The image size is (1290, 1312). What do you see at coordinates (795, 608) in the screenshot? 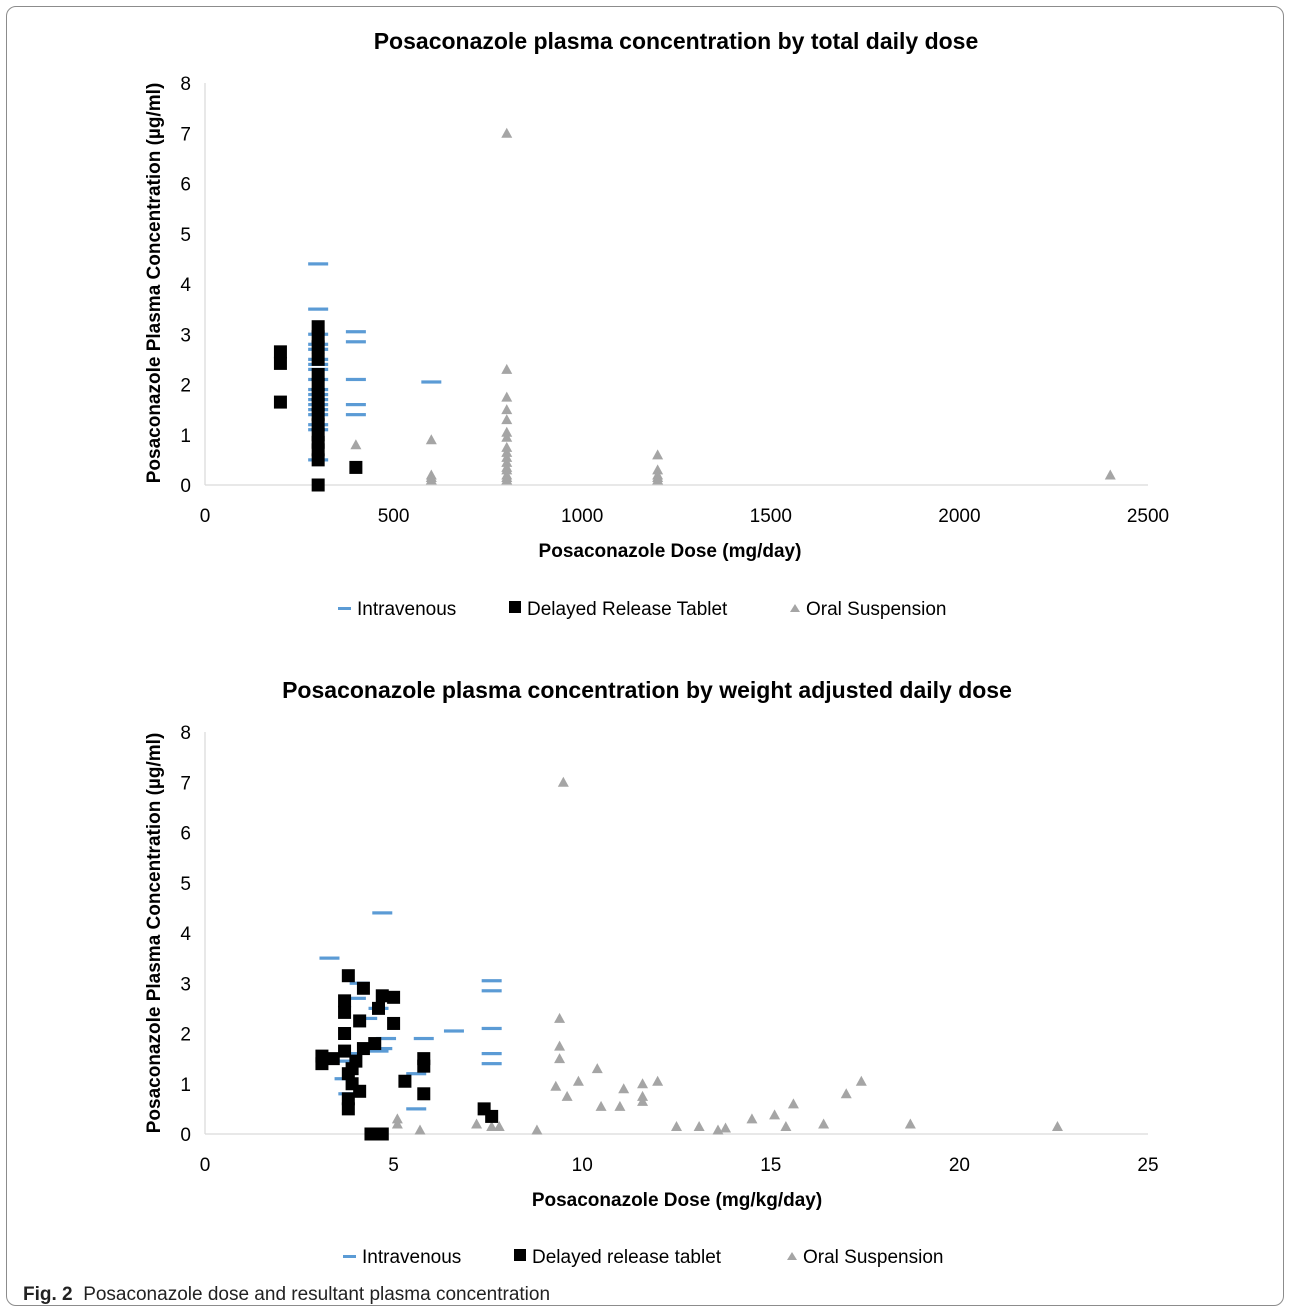
I see `legend-suspension-marker` at bounding box center [795, 608].